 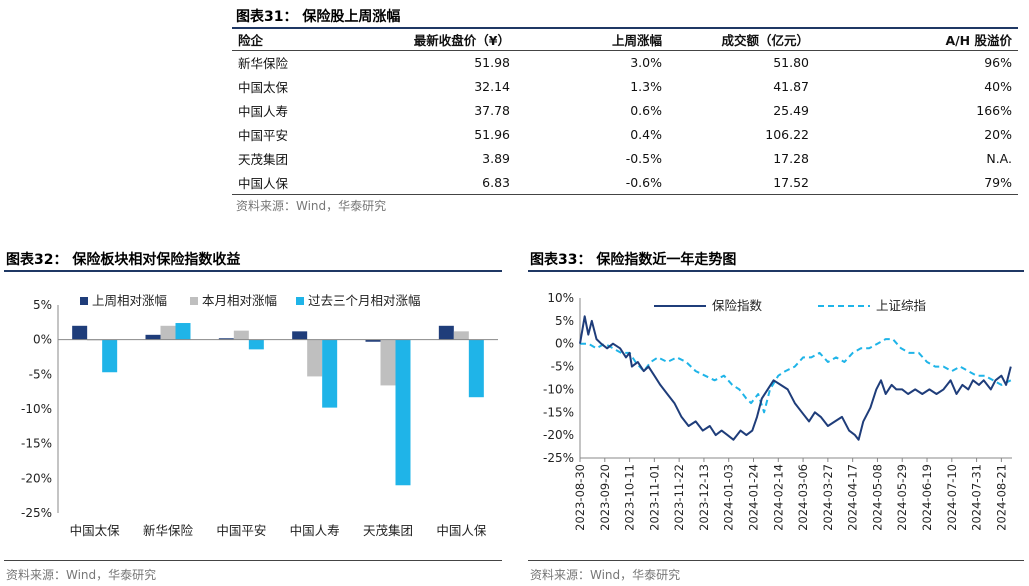 What do you see at coordinates (952, 497) in the screenshot?
I see `x-tick-label: 2024-07-10` at bounding box center [952, 497].